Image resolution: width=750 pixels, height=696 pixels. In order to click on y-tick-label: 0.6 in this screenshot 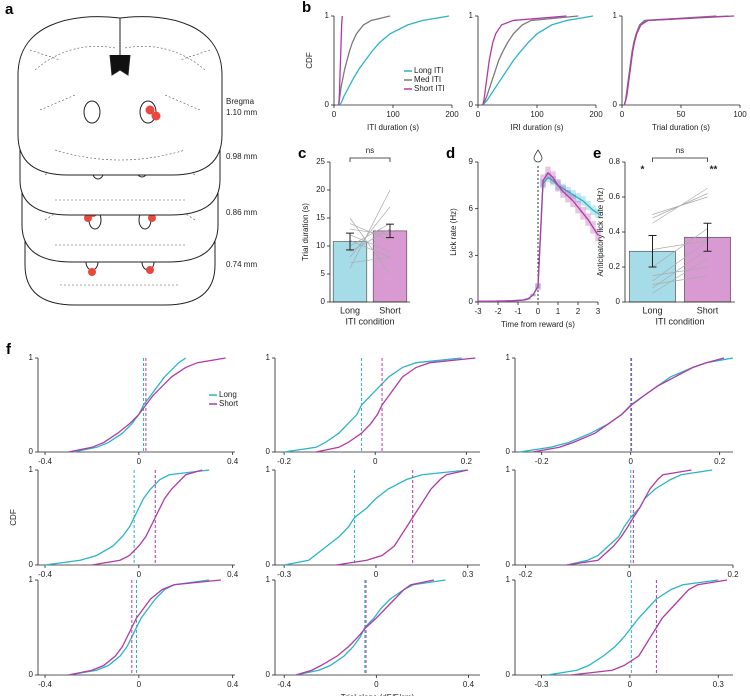, I will do `click(615, 196)`.